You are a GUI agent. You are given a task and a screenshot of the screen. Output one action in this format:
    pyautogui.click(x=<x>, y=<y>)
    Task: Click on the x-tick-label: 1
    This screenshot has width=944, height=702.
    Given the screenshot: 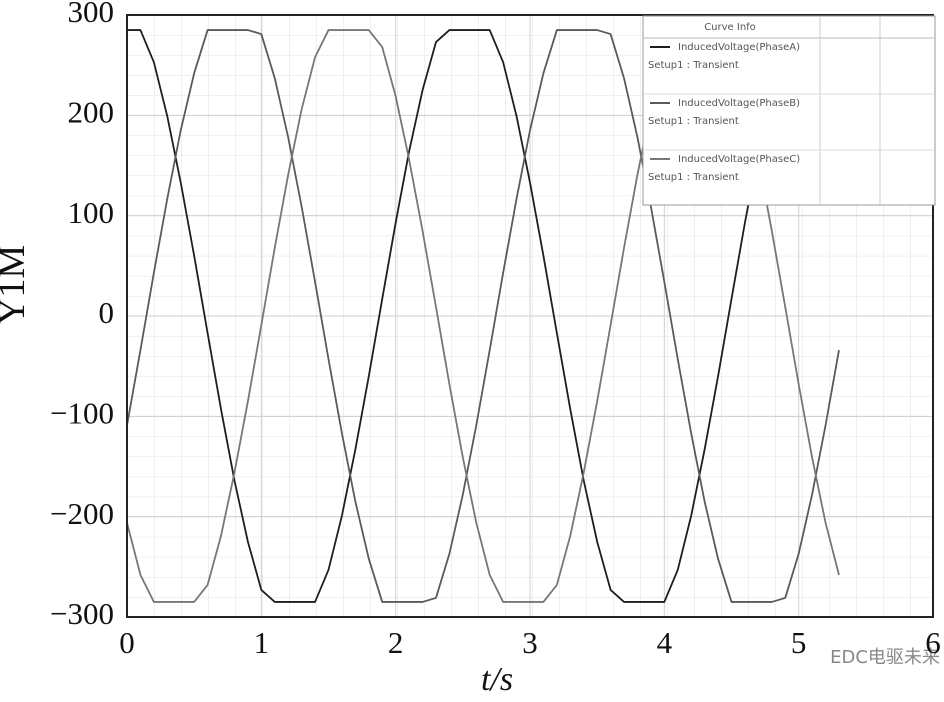 What is the action you would take?
    pyautogui.click(x=262, y=642)
    